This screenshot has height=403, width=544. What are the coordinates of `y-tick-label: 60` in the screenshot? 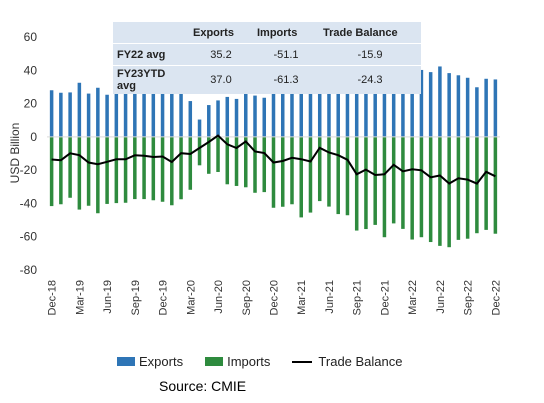 It's located at (31, 37).